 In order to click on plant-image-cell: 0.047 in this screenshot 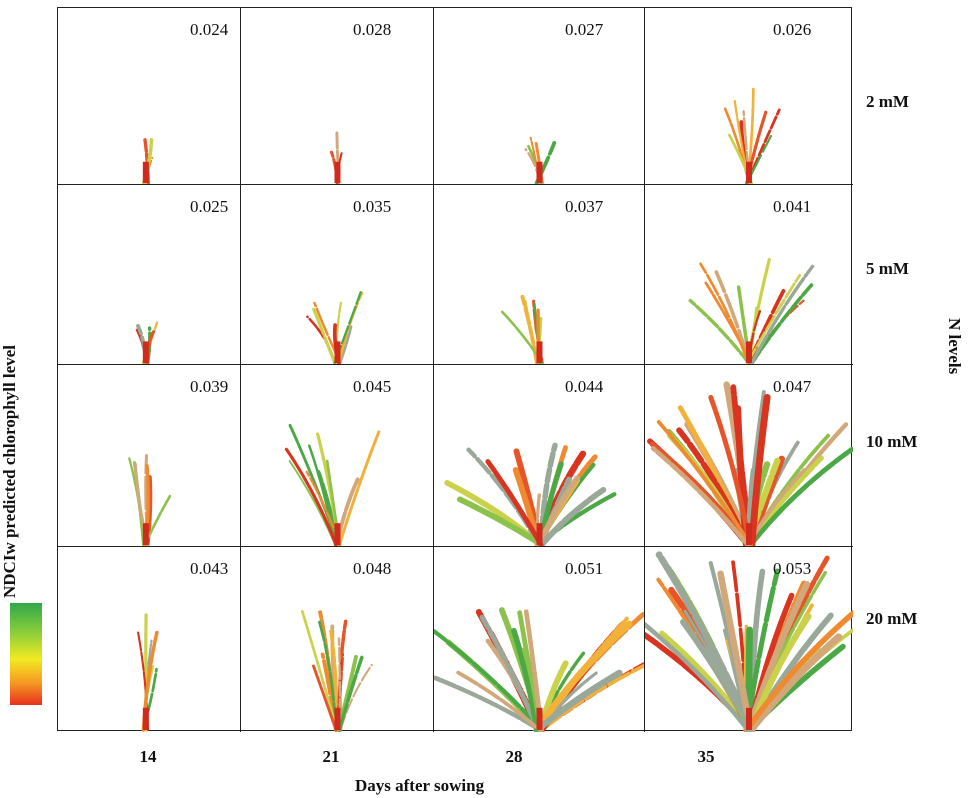, I will do `click(749, 456)`.